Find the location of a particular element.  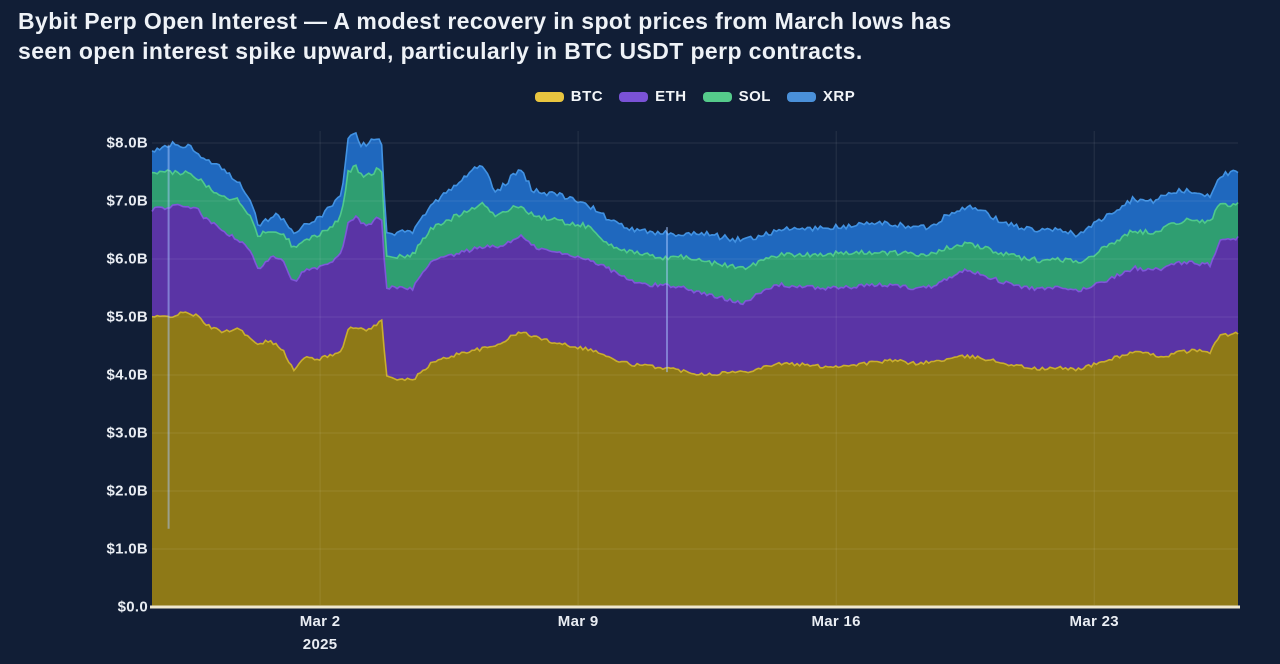

sol-swatch-icon is located at coordinates (717, 96).